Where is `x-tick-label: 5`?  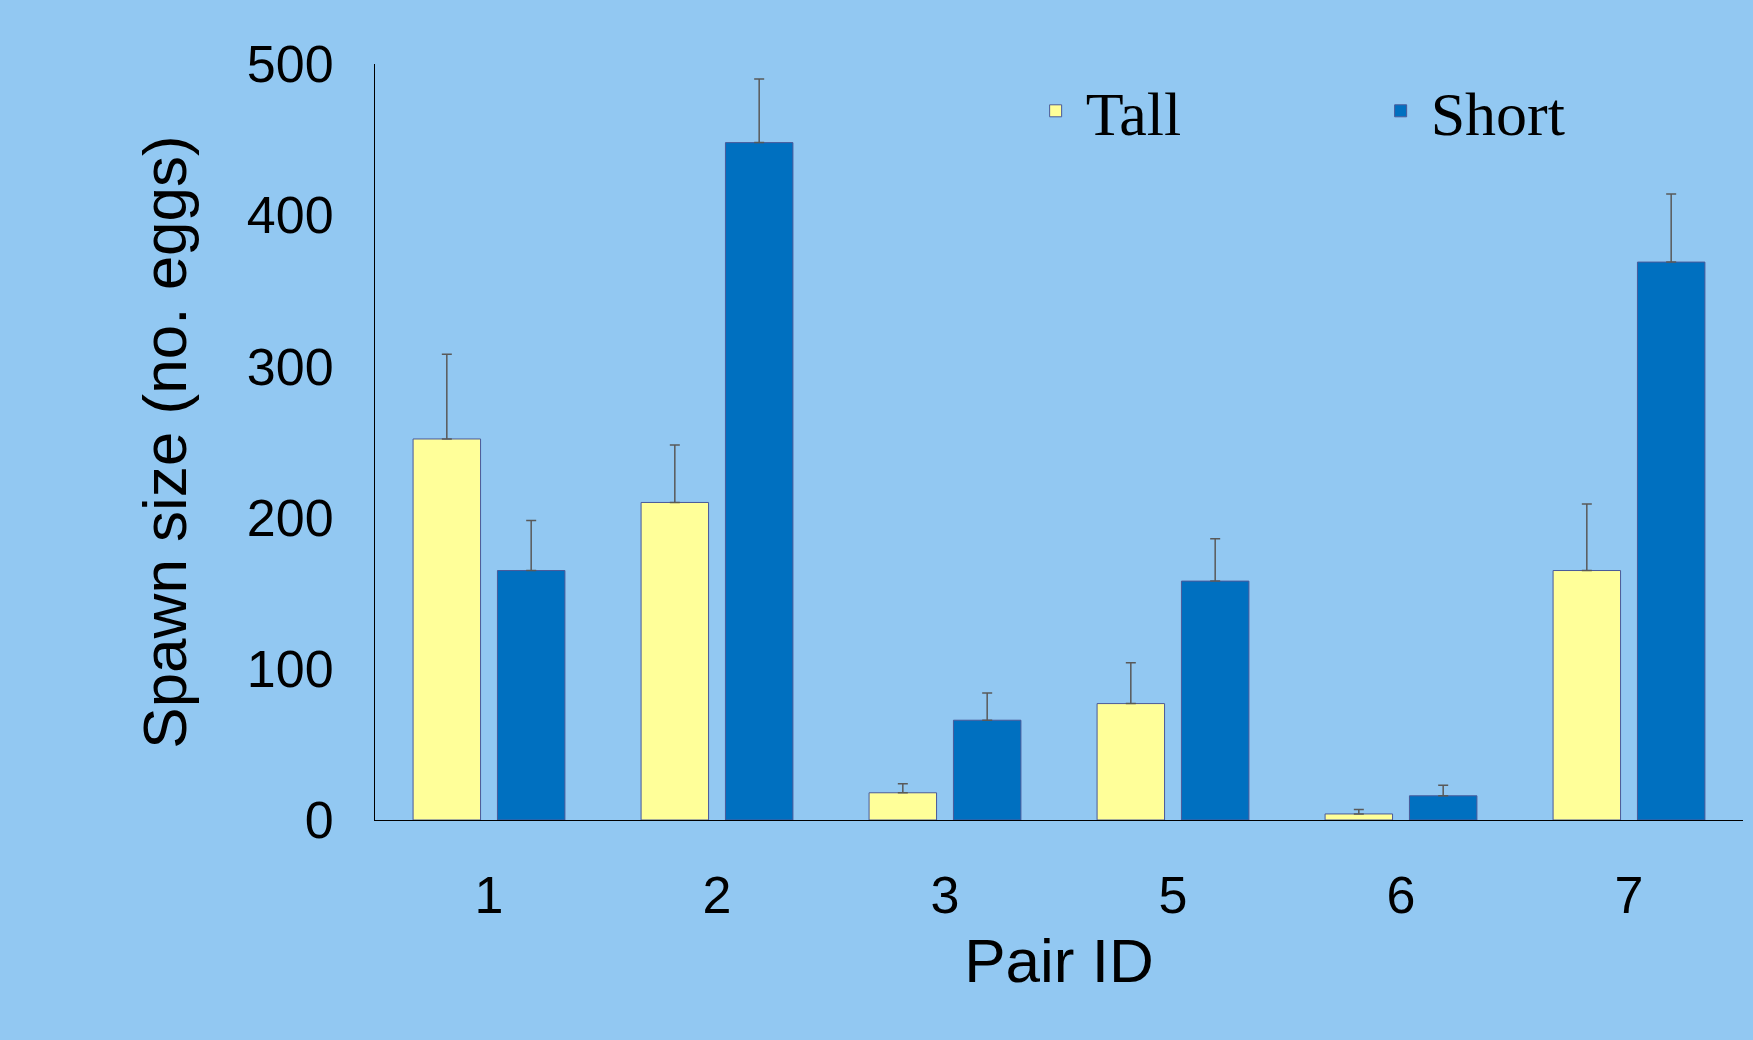
x-tick-label: 5 is located at coordinates (1173, 895).